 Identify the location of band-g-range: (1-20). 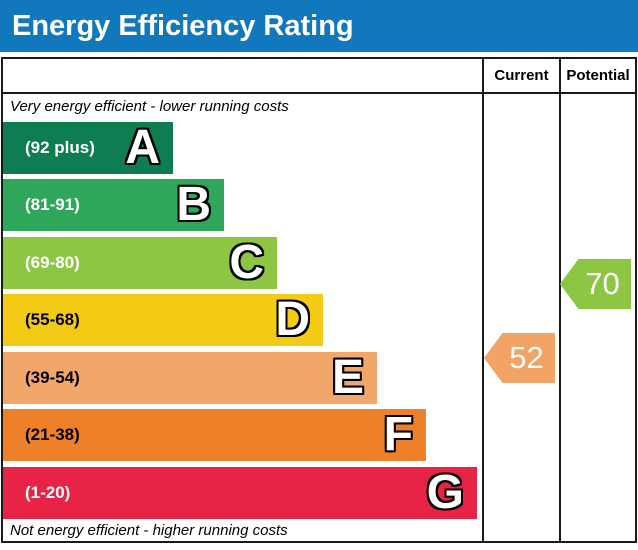
(48, 492).